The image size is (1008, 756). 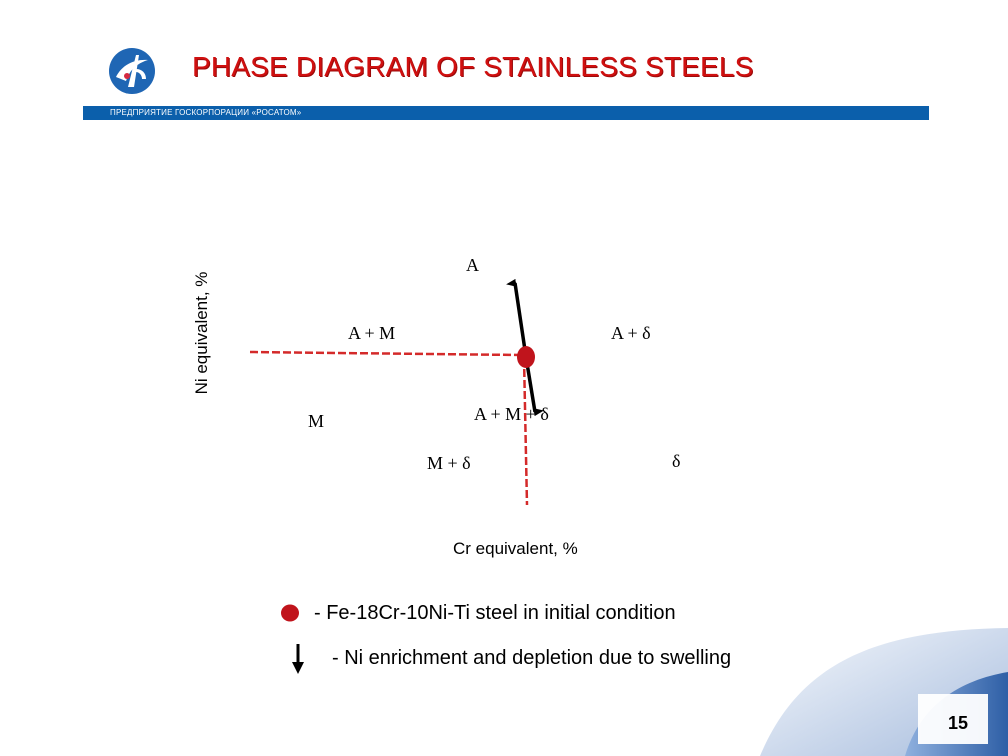 I want to click on am-boundary-line, so click(x=385, y=353).